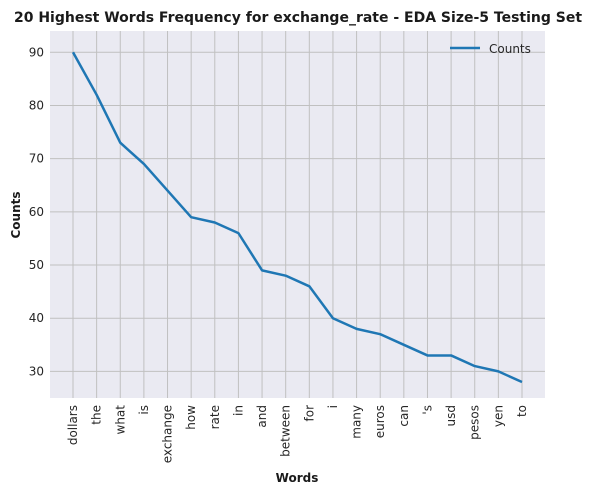  Describe the element at coordinates (36, 105) in the screenshot. I see `y-tick-label: 80` at that location.